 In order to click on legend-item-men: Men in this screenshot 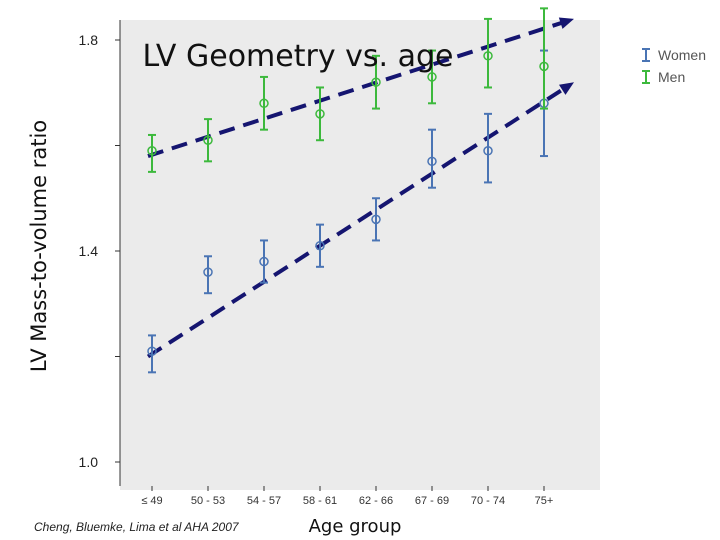, I will do `click(673, 77)`.